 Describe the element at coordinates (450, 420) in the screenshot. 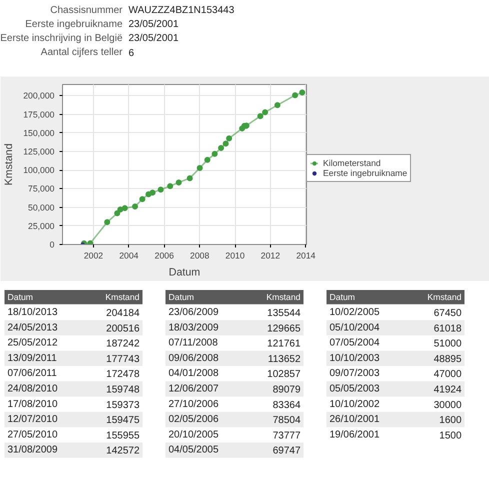

I see `text: 1600` at that location.